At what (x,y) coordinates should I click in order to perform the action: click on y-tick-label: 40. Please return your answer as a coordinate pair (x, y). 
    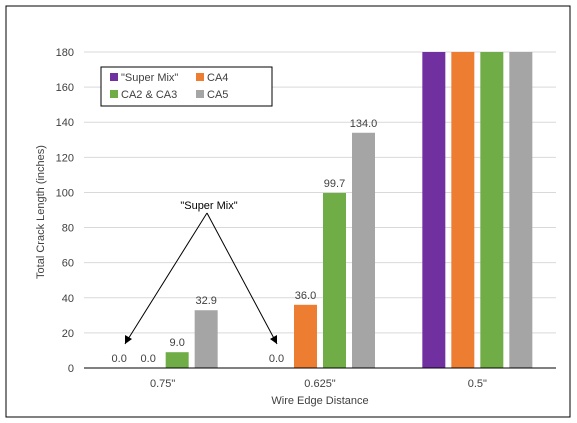
    Looking at the image, I should click on (68, 299).